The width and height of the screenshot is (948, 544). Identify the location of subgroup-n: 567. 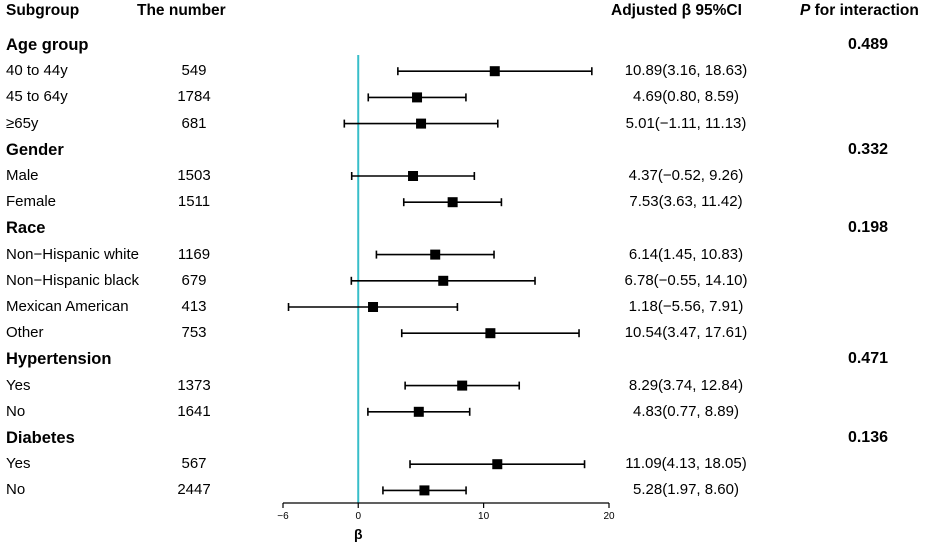
(194, 464).